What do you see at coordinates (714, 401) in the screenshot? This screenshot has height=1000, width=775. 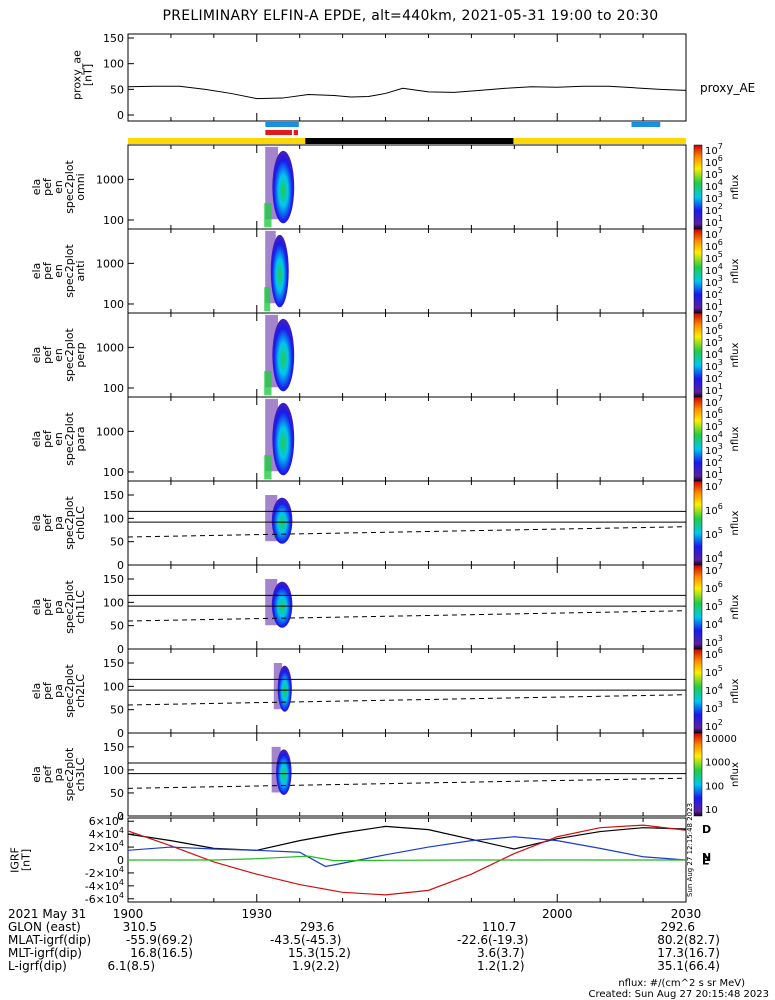 I see `colorbar-tick-label: 10⁷` at bounding box center [714, 401].